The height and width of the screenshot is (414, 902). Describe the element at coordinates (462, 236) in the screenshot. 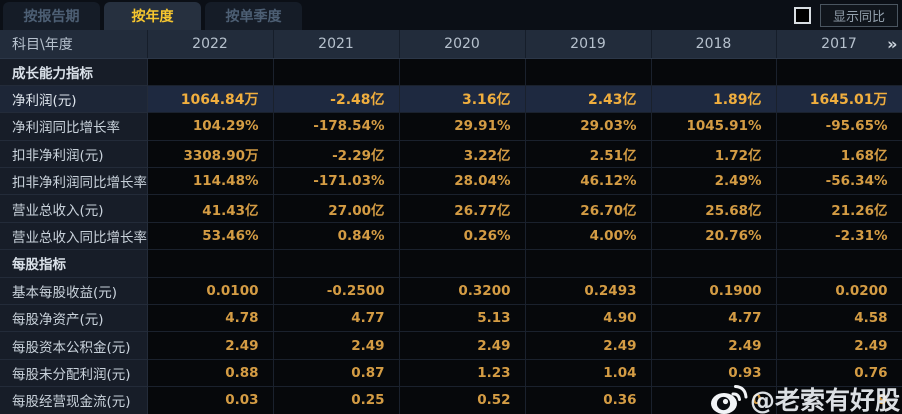

I see `cell-value: 0.26%` at that location.